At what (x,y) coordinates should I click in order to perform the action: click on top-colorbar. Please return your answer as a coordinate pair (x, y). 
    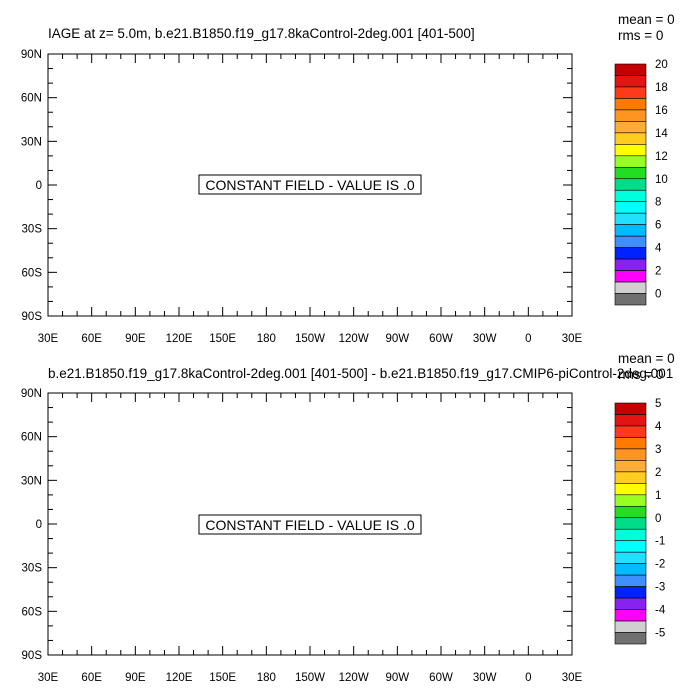
    Looking at the image, I should click on (630, 184).